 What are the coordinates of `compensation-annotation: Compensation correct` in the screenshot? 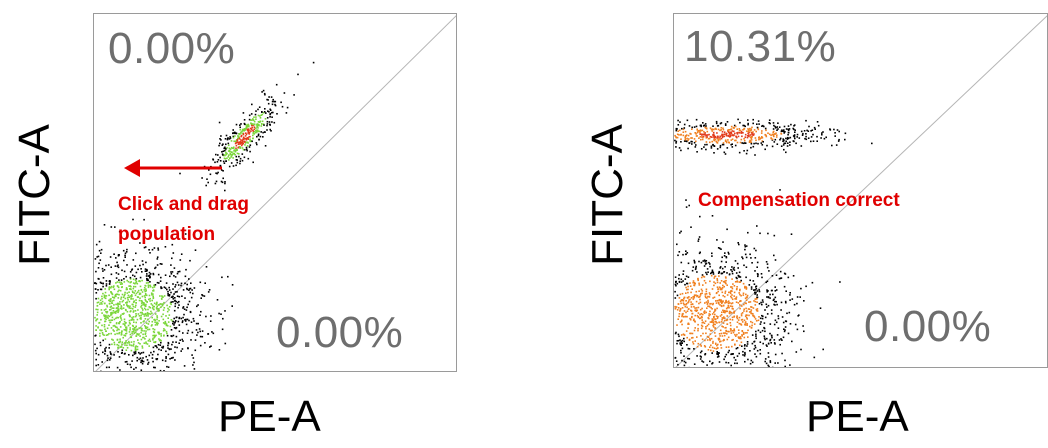 It's located at (799, 200).